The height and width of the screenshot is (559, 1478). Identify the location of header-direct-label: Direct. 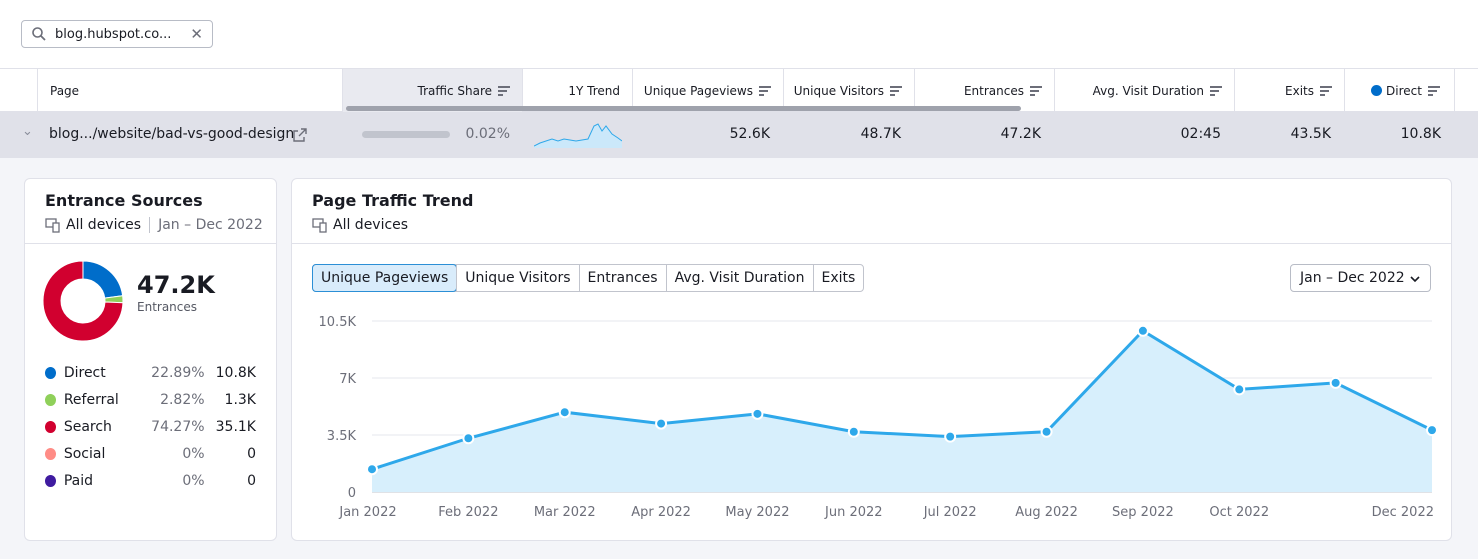
(1404, 90).